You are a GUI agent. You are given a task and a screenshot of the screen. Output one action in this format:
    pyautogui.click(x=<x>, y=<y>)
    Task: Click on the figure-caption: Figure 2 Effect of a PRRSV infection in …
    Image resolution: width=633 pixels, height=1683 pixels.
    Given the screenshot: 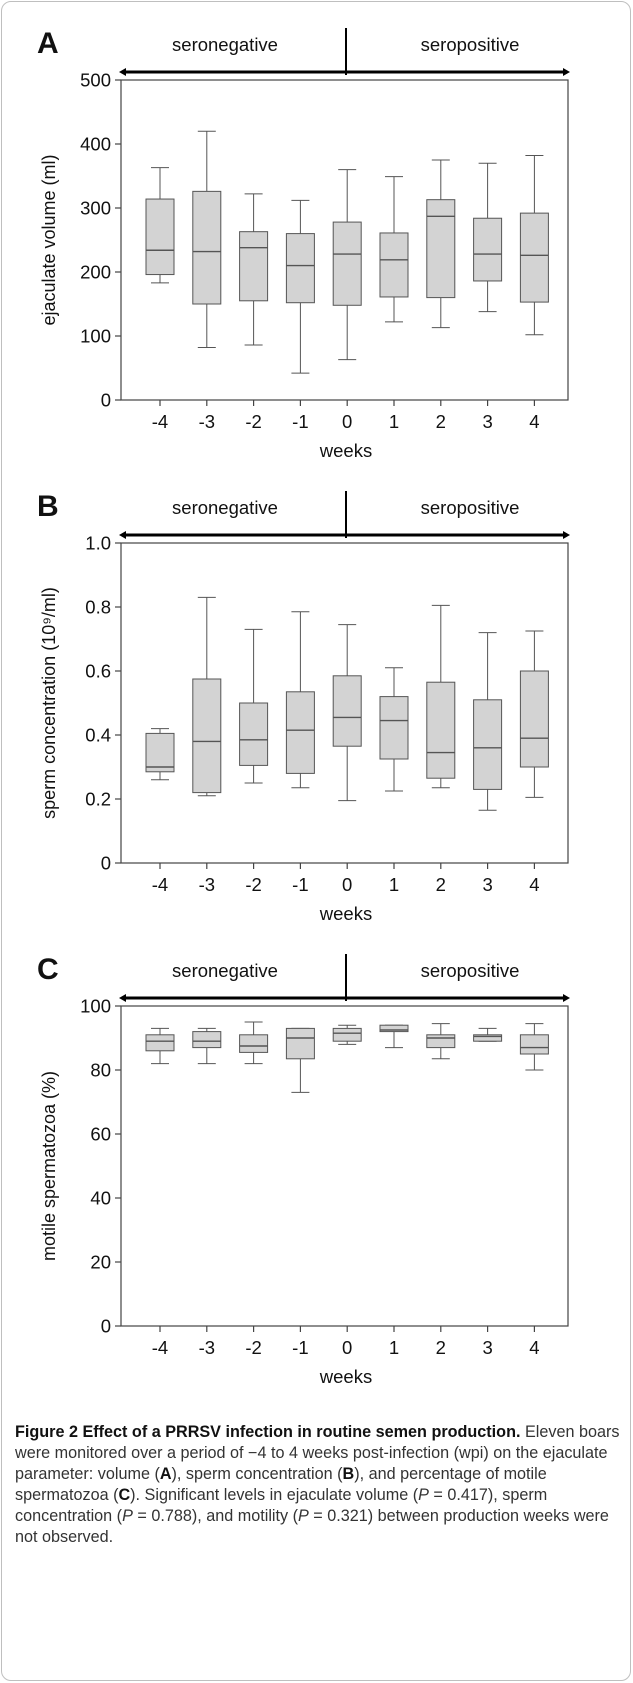 What is the action you would take?
    pyautogui.click(x=318, y=1485)
    